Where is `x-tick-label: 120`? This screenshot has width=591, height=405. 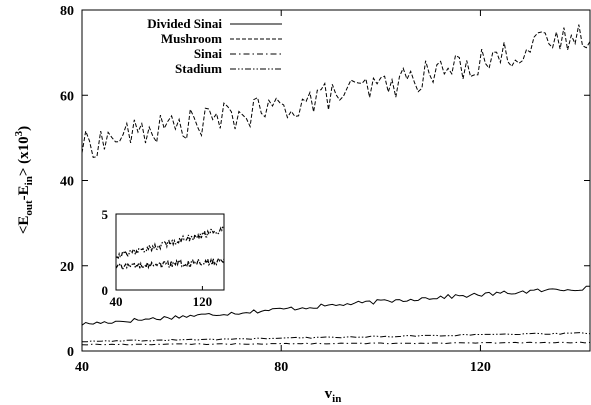
x-tick-label: 120 is located at coordinates (480, 367).